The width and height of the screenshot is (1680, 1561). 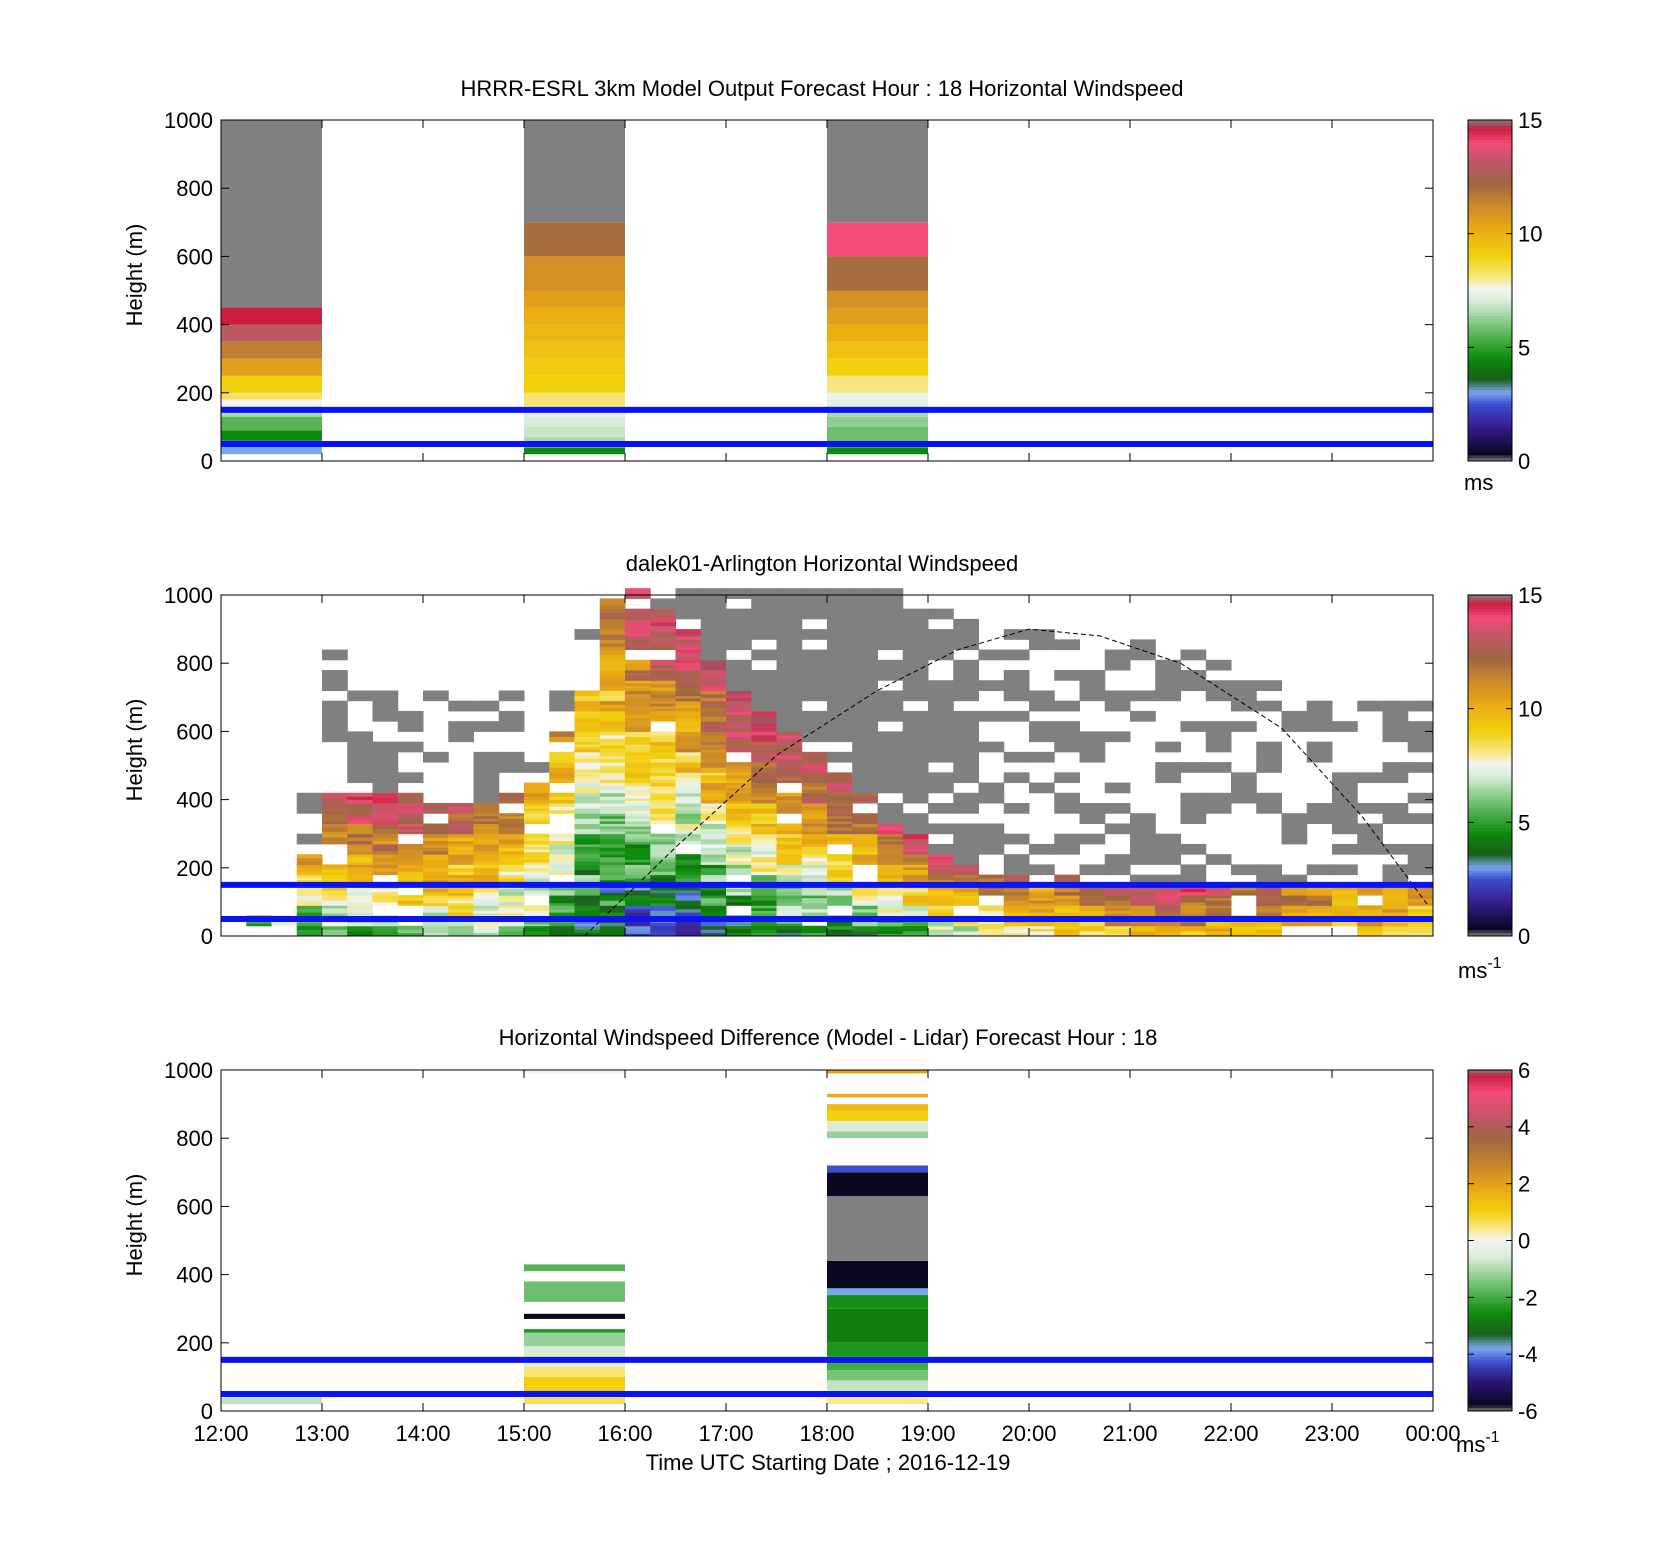 What do you see at coordinates (220, 1433) in the screenshot?
I see `x-tick-label: 12:00` at bounding box center [220, 1433].